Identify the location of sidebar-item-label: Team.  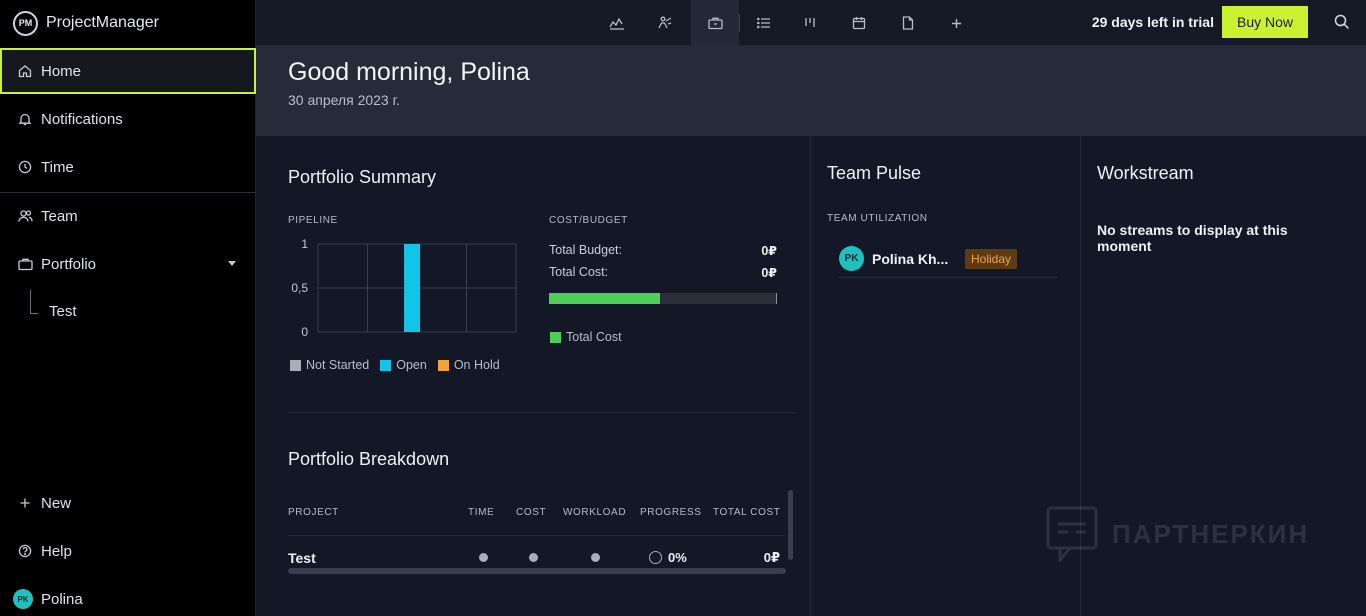
(59, 216).